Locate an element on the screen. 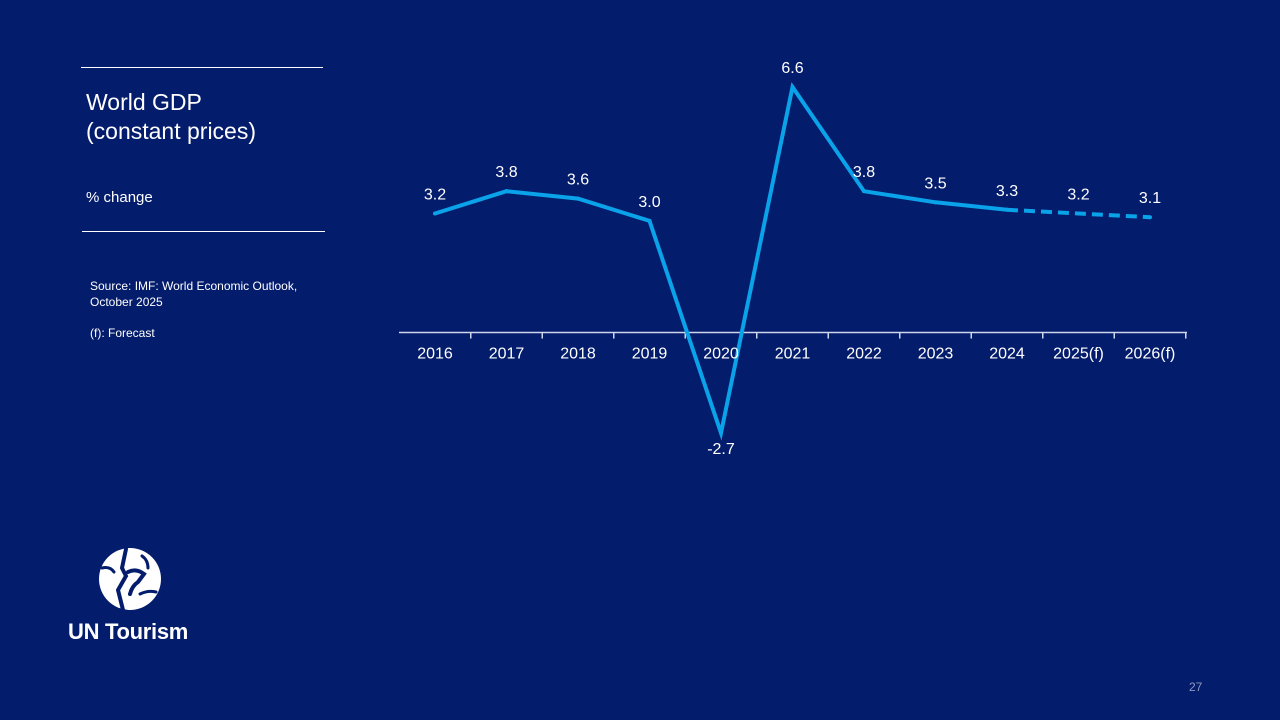 Image resolution: width=1280 pixels, height=720 pixels. data-label: 3.0 is located at coordinates (649, 202).